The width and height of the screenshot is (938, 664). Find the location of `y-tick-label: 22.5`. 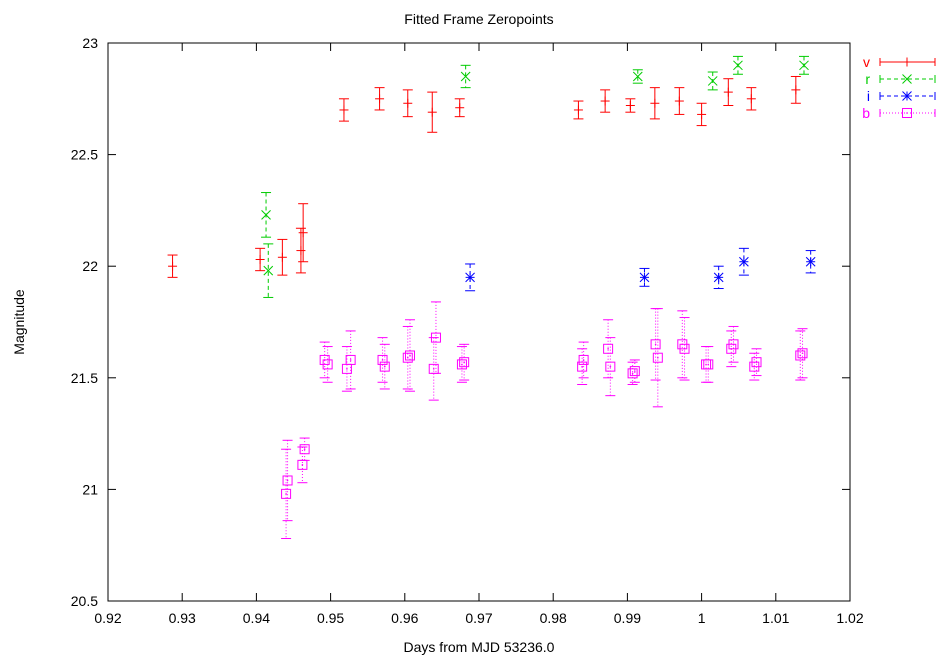

y-tick-label: 22.5 is located at coordinates (84, 155).